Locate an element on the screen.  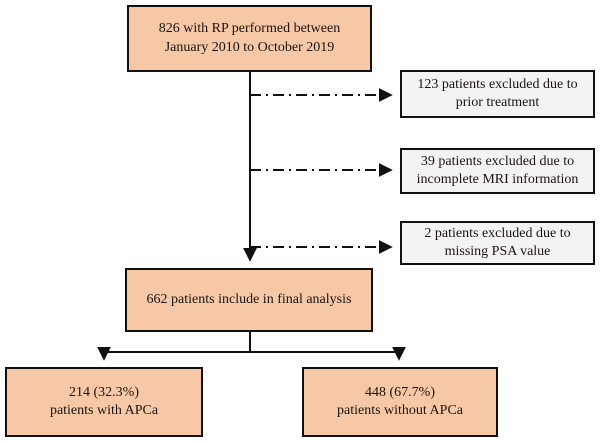
final-analysis-box: 662 patients include in final analysis is located at coordinates (249, 300).